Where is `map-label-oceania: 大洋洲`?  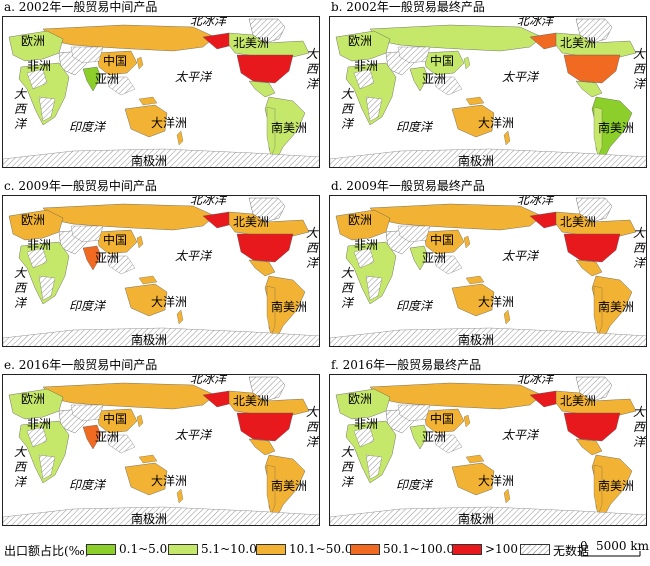 map-label-oceania: 大洋洲 is located at coordinates (496, 481).